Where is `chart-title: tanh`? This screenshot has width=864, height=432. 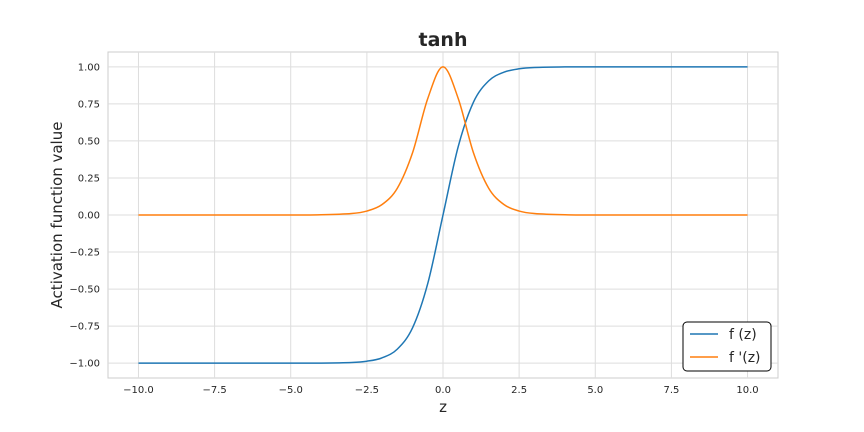 chart-title: tanh is located at coordinates (443, 40).